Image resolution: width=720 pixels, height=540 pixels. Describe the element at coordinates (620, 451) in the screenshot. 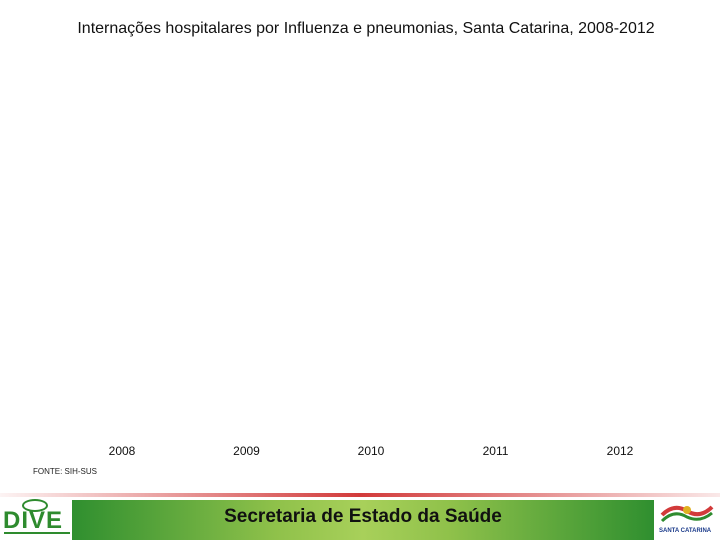

I see `x-tick-label: 2012` at that location.